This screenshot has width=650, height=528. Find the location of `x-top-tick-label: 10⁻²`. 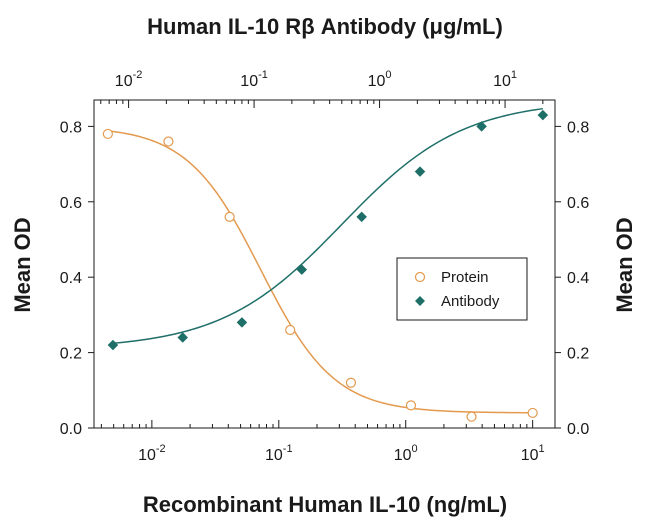

x-top-tick-label: 10⁻² is located at coordinates (129, 79).